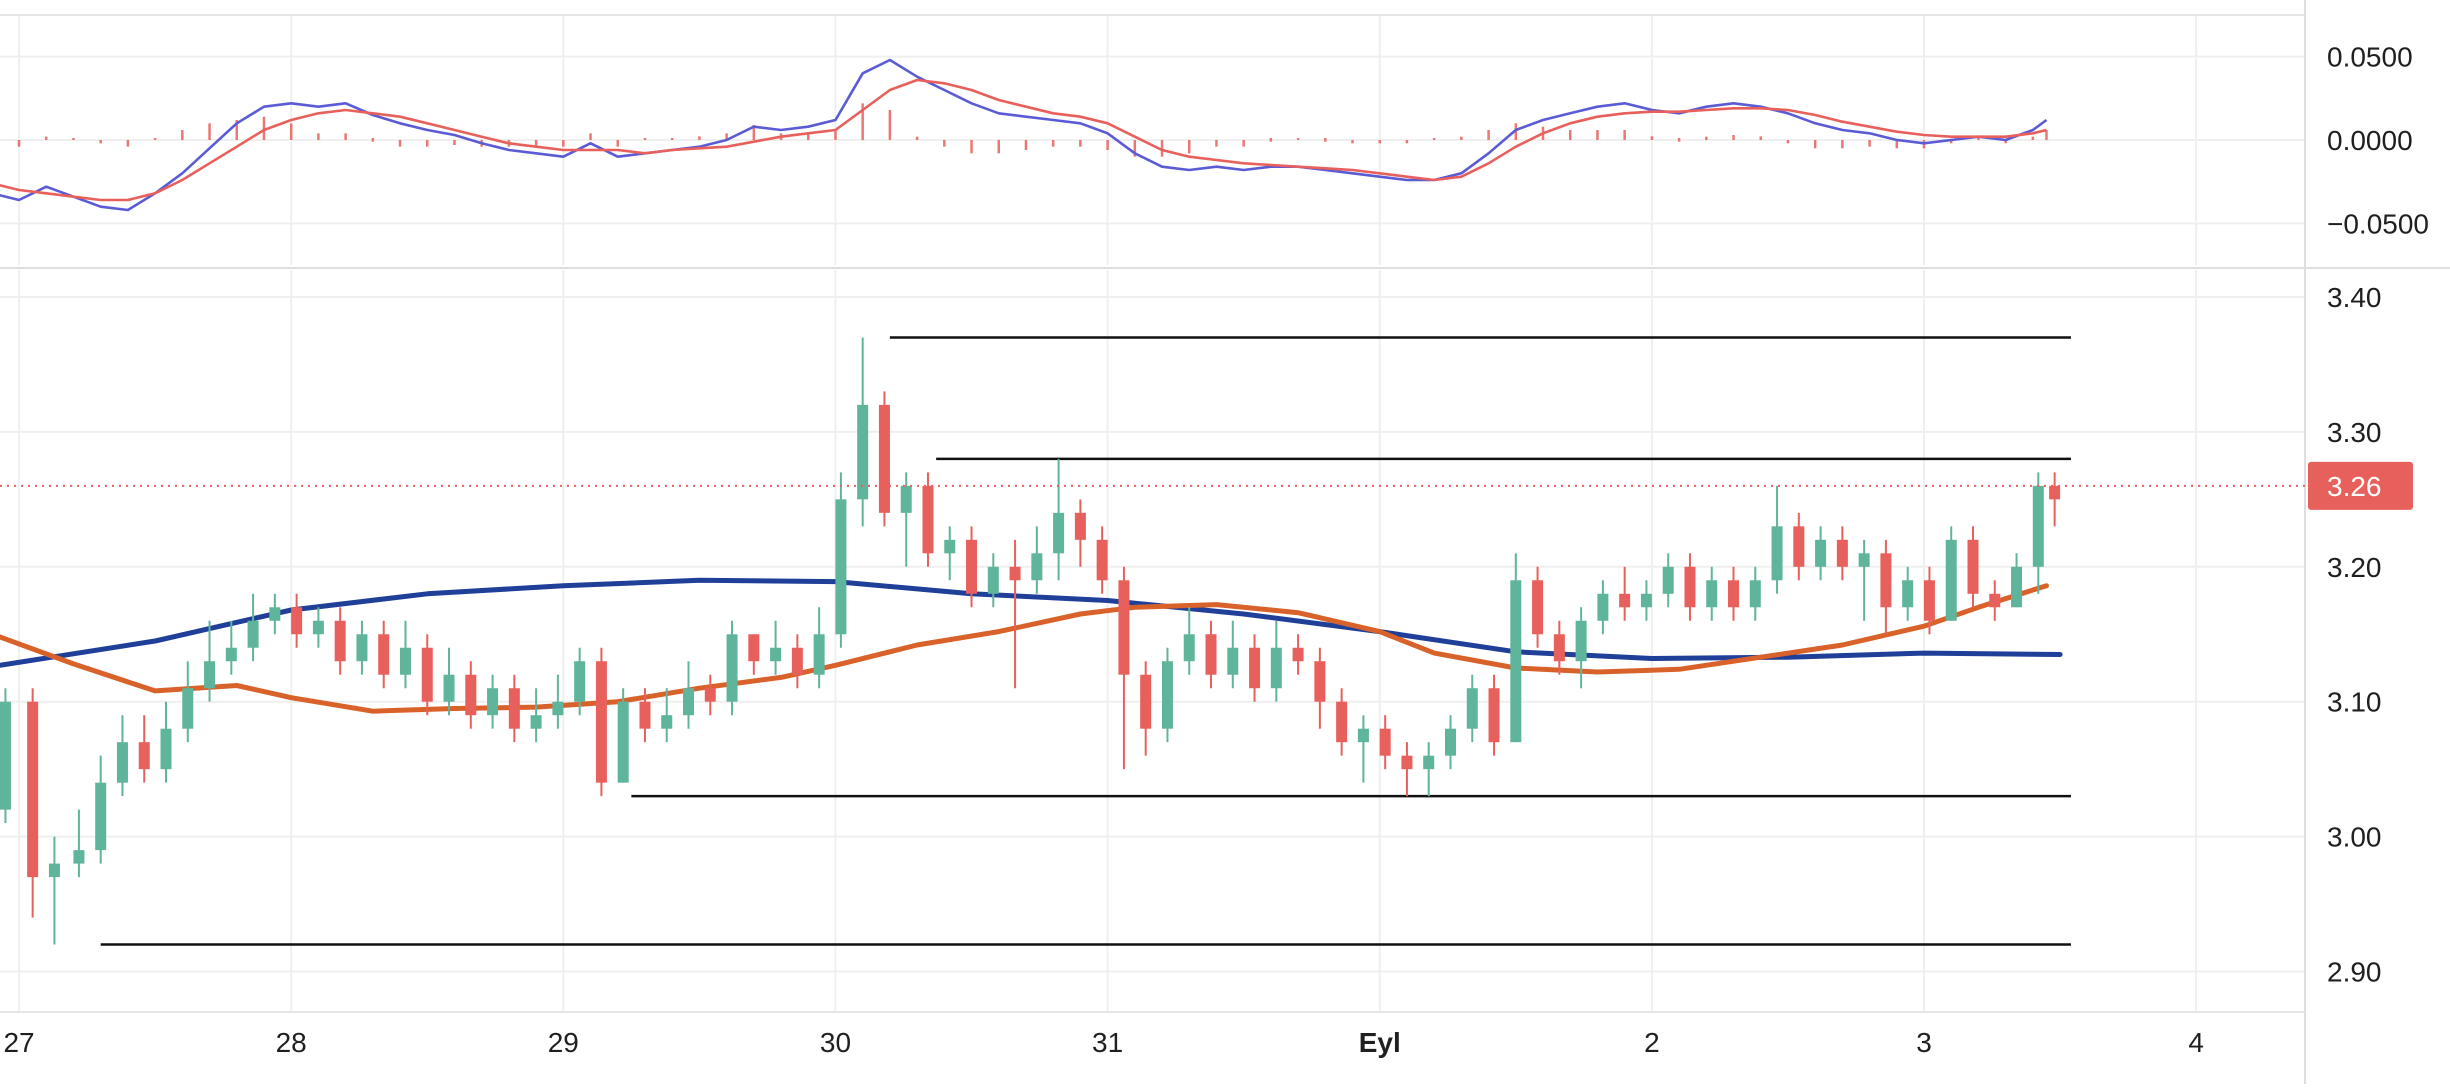 This screenshot has width=2450, height=1089. Describe the element at coordinates (2354, 702) in the screenshot. I see `price-tick-label: 3.10` at that location.